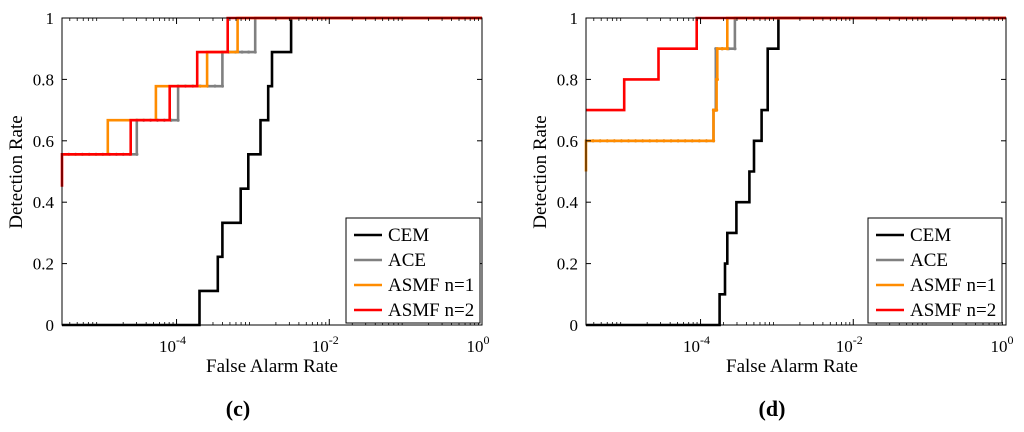 This screenshot has width=1024, height=432. I want to click on panel-label: (d), so click(772, 408).